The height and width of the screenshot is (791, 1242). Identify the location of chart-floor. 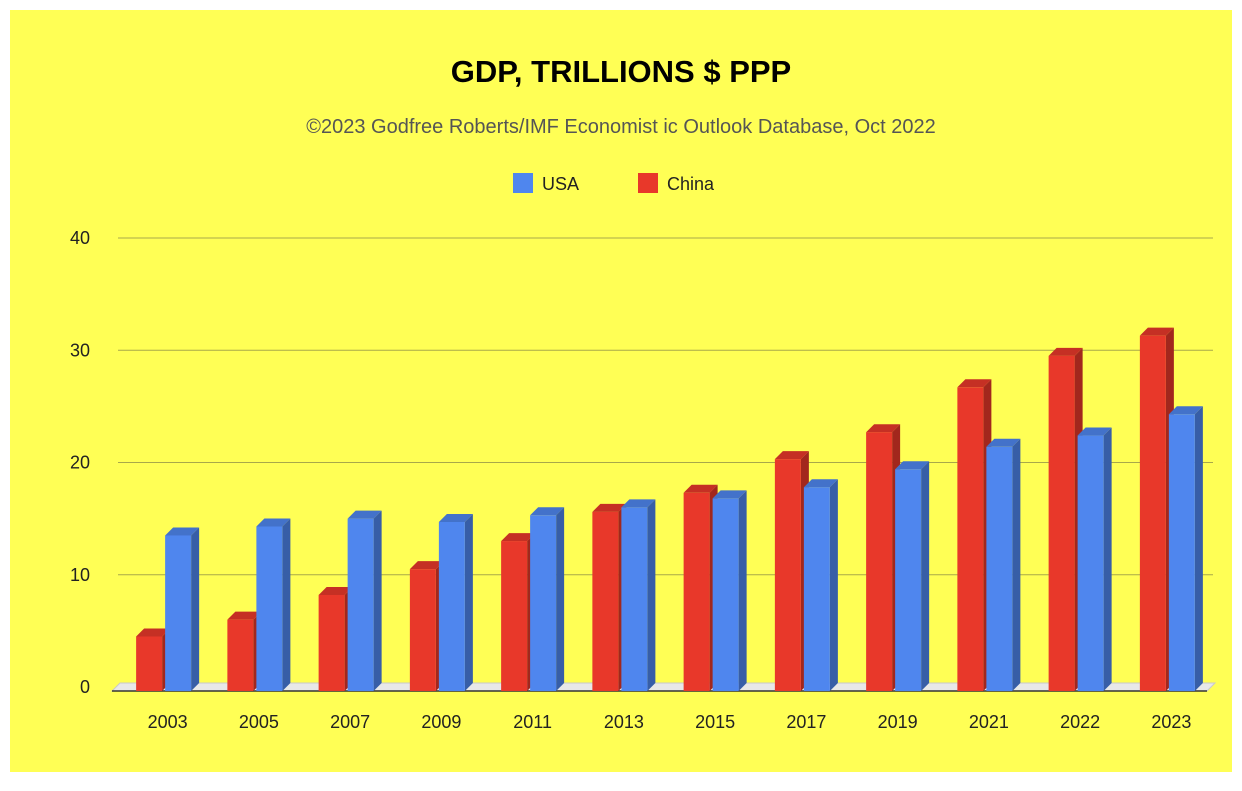
(663, 687).